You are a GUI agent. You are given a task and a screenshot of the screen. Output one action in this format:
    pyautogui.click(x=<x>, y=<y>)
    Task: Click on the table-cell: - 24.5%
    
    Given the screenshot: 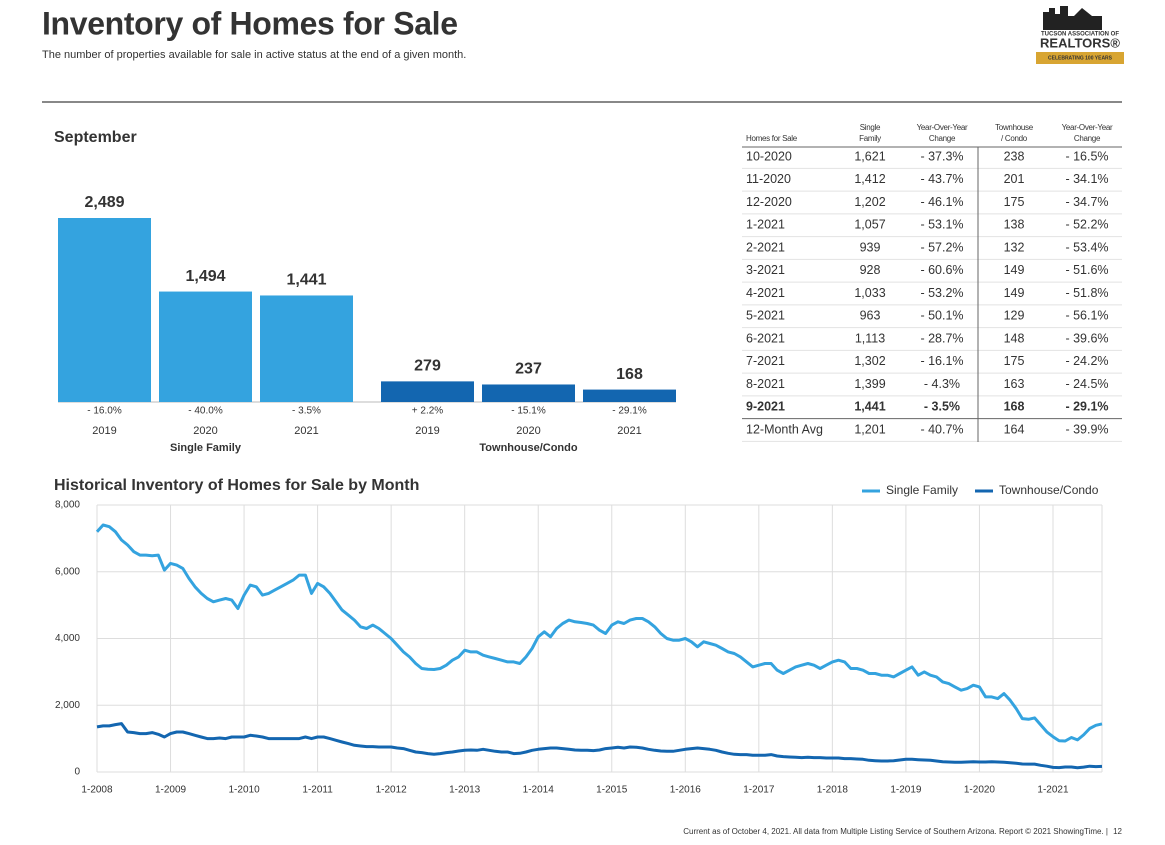 What is the action you would take?
    pyautogui.click(x=1086, y=384)
    